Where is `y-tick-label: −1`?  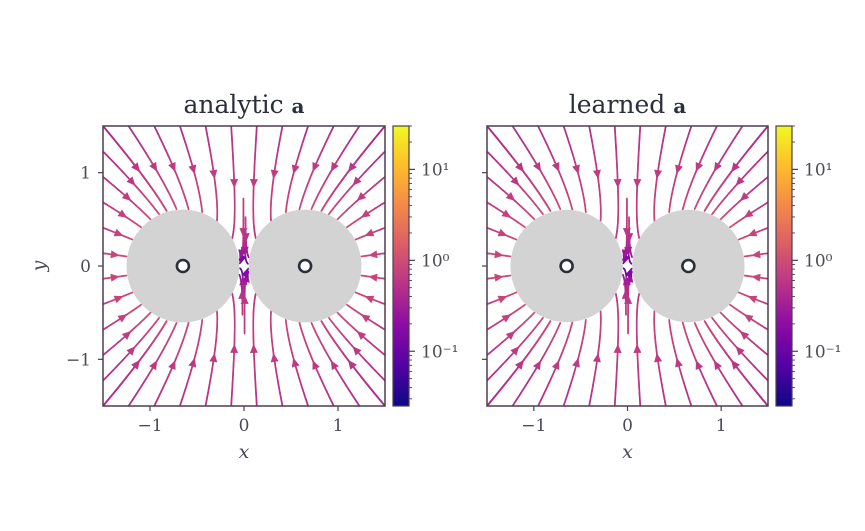 y-tick-label: −1 is located at coordinates (78, 360).